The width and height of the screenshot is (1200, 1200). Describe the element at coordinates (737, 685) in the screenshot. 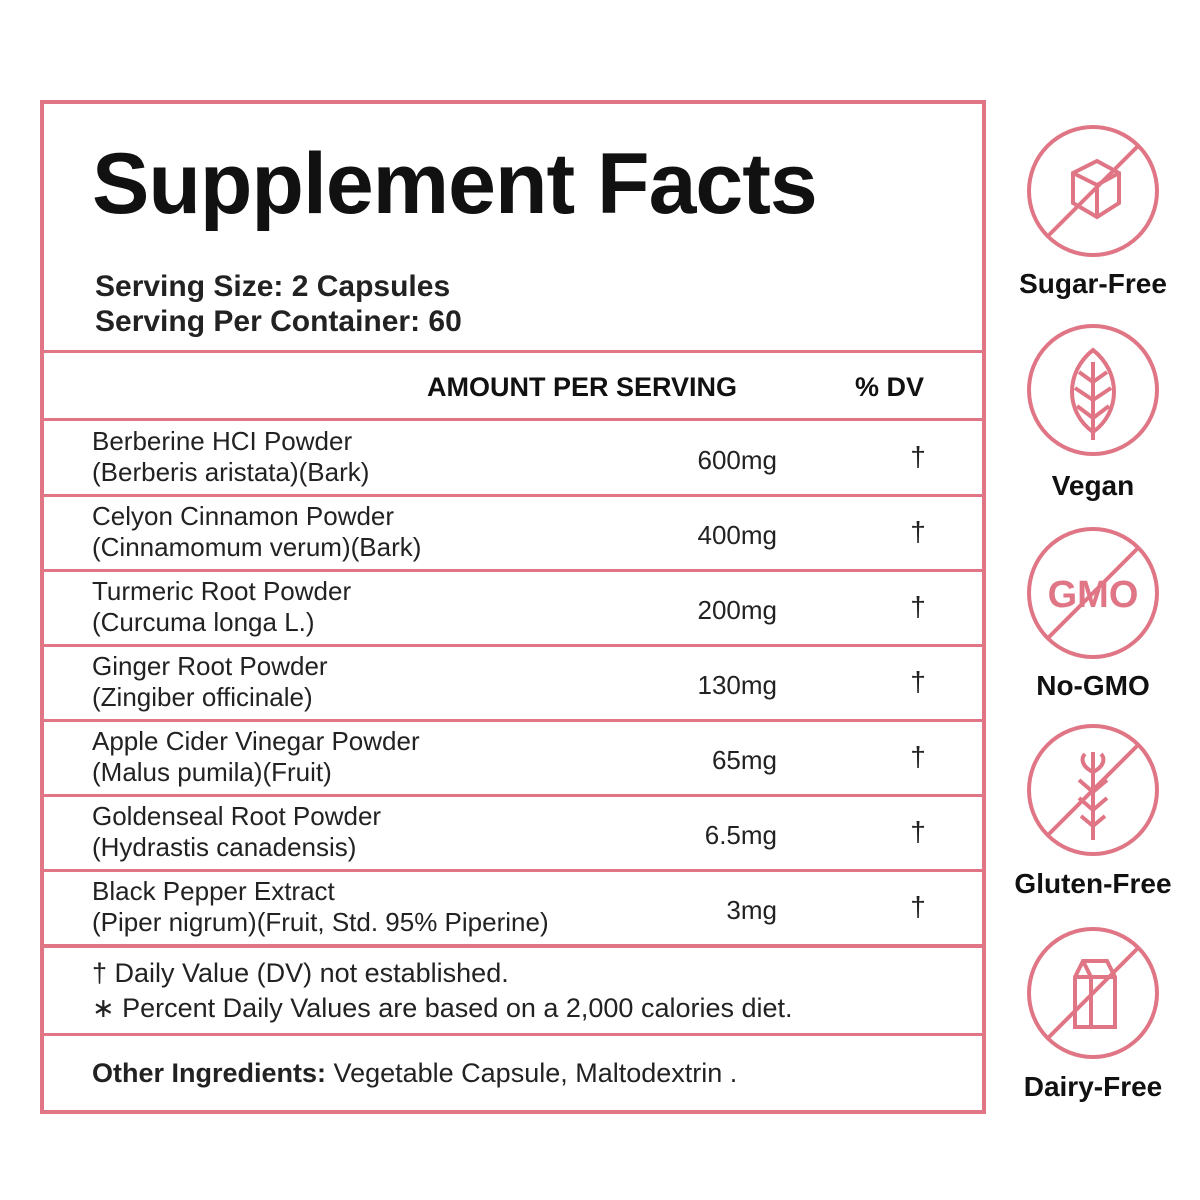

I see `amount: 130mg` at that location.